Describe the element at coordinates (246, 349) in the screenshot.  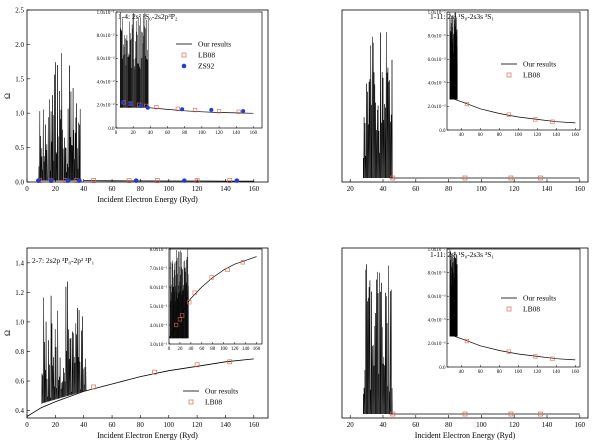
I see `inset-x-tick-label: 140` at that location.